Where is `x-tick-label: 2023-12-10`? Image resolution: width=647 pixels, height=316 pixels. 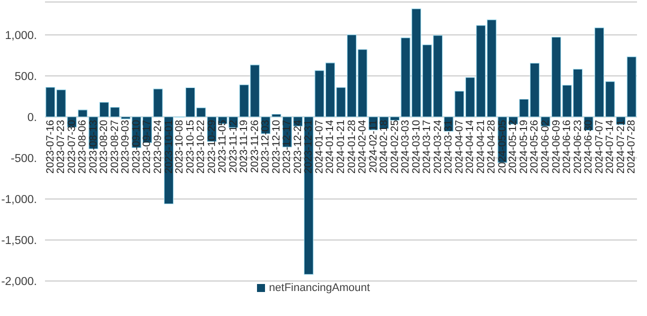 x-tick-label: 2023-12-10 is located at coordinates (276, 147).